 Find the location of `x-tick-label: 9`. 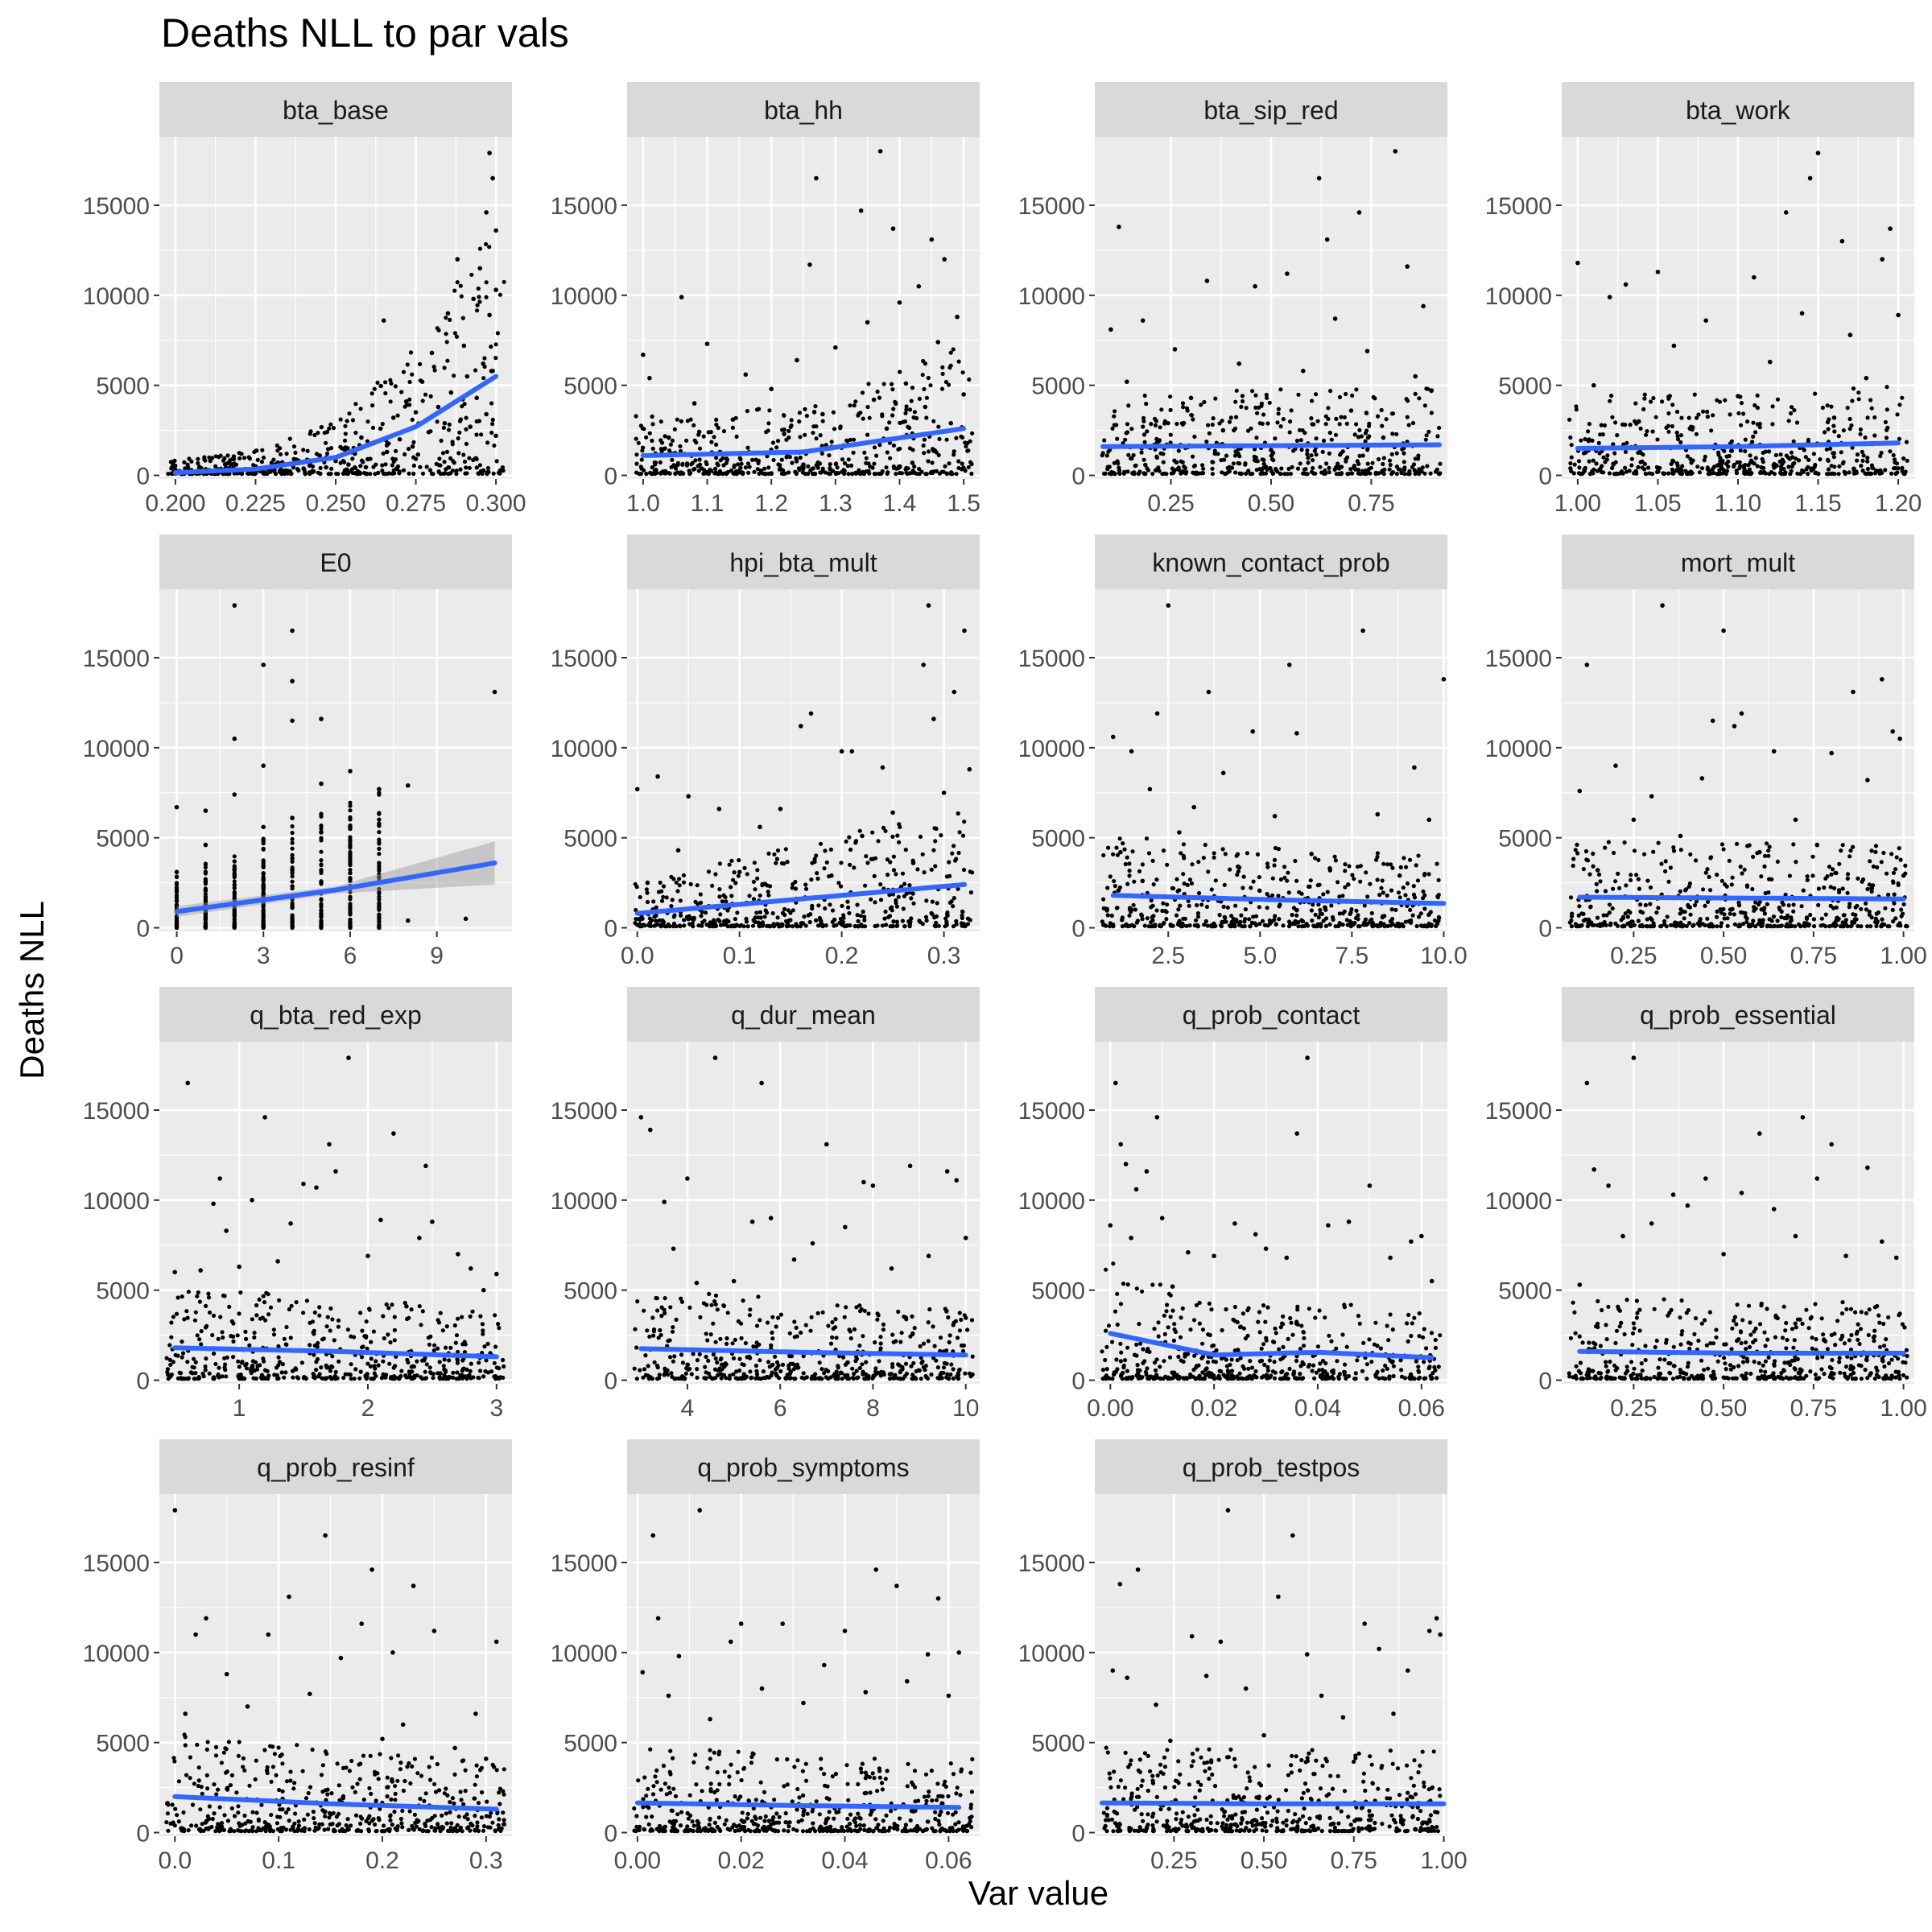

x-tick-label: 9 is located at coordinates (437, 956).